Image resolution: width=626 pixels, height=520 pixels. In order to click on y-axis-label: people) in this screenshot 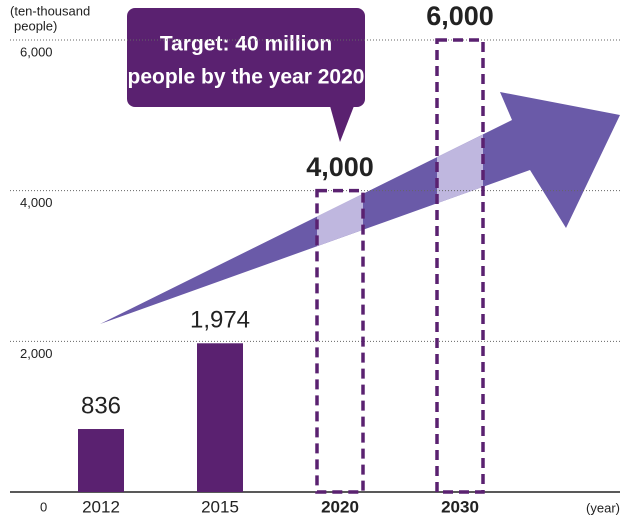, I will do `click(35, 25)`.